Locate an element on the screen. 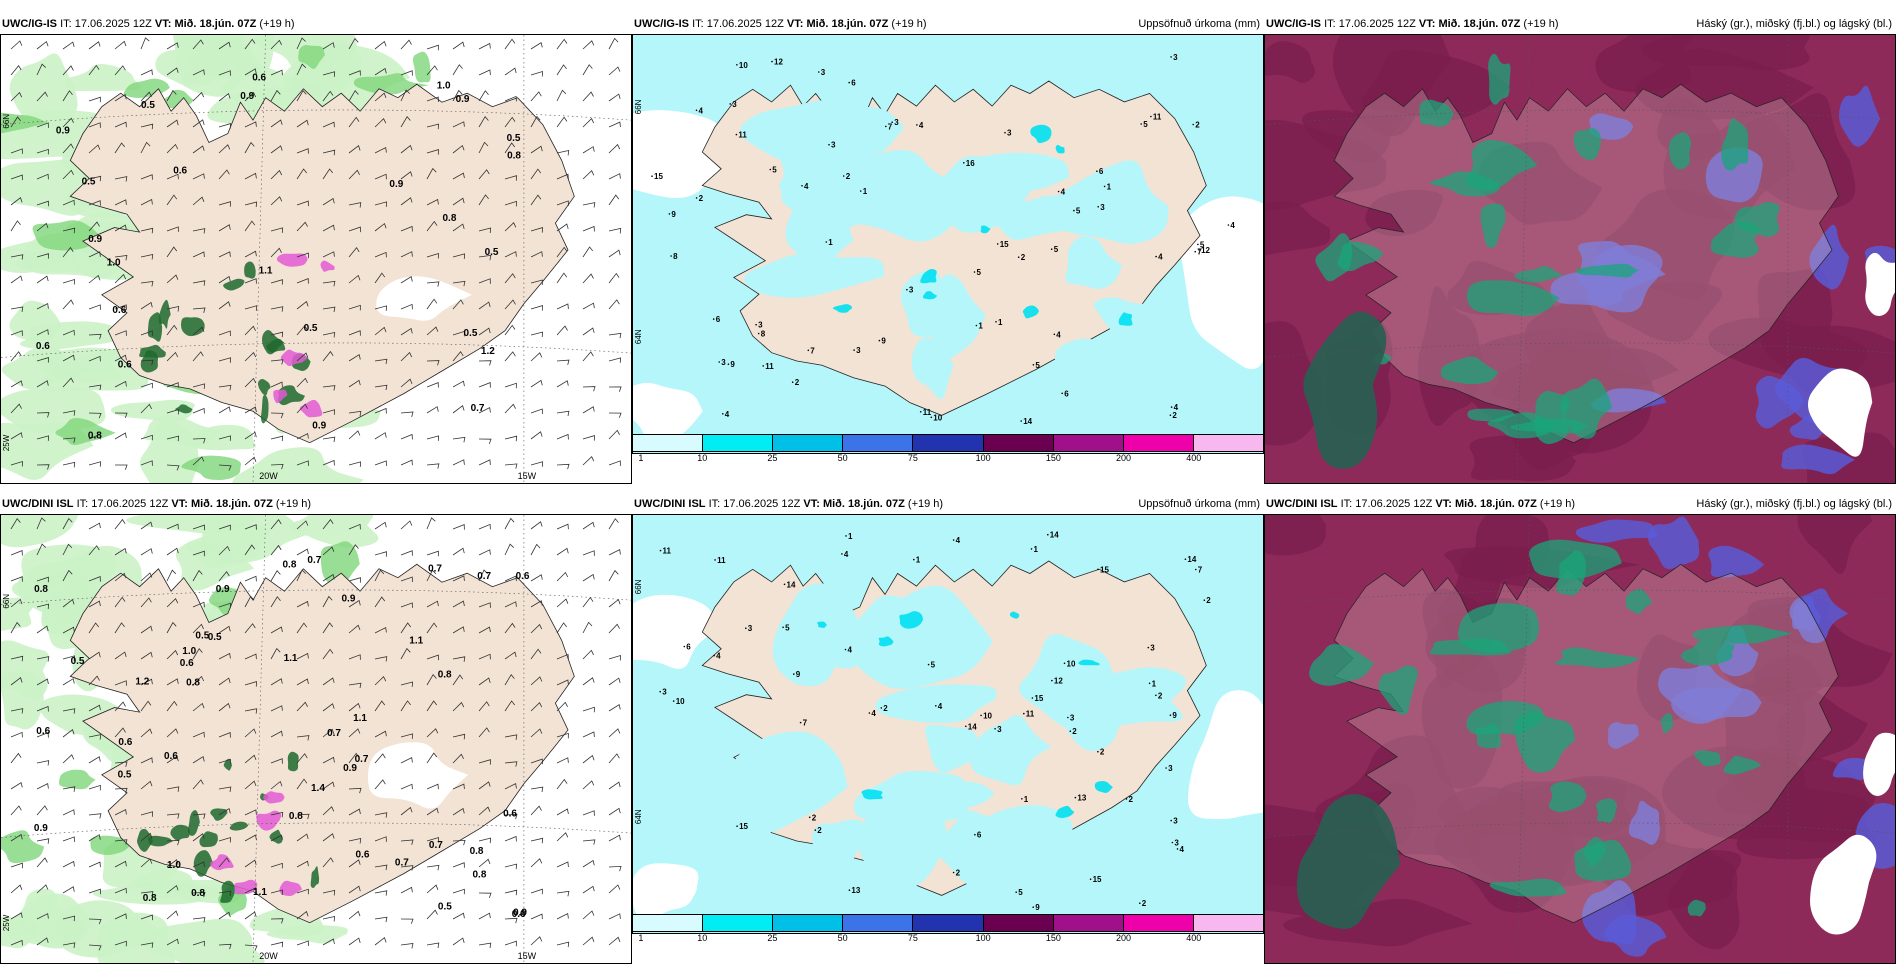 The width and height of the screenshot is (1900, 964). wind-value-label: 1.1 is located at coordinates (416, 640).